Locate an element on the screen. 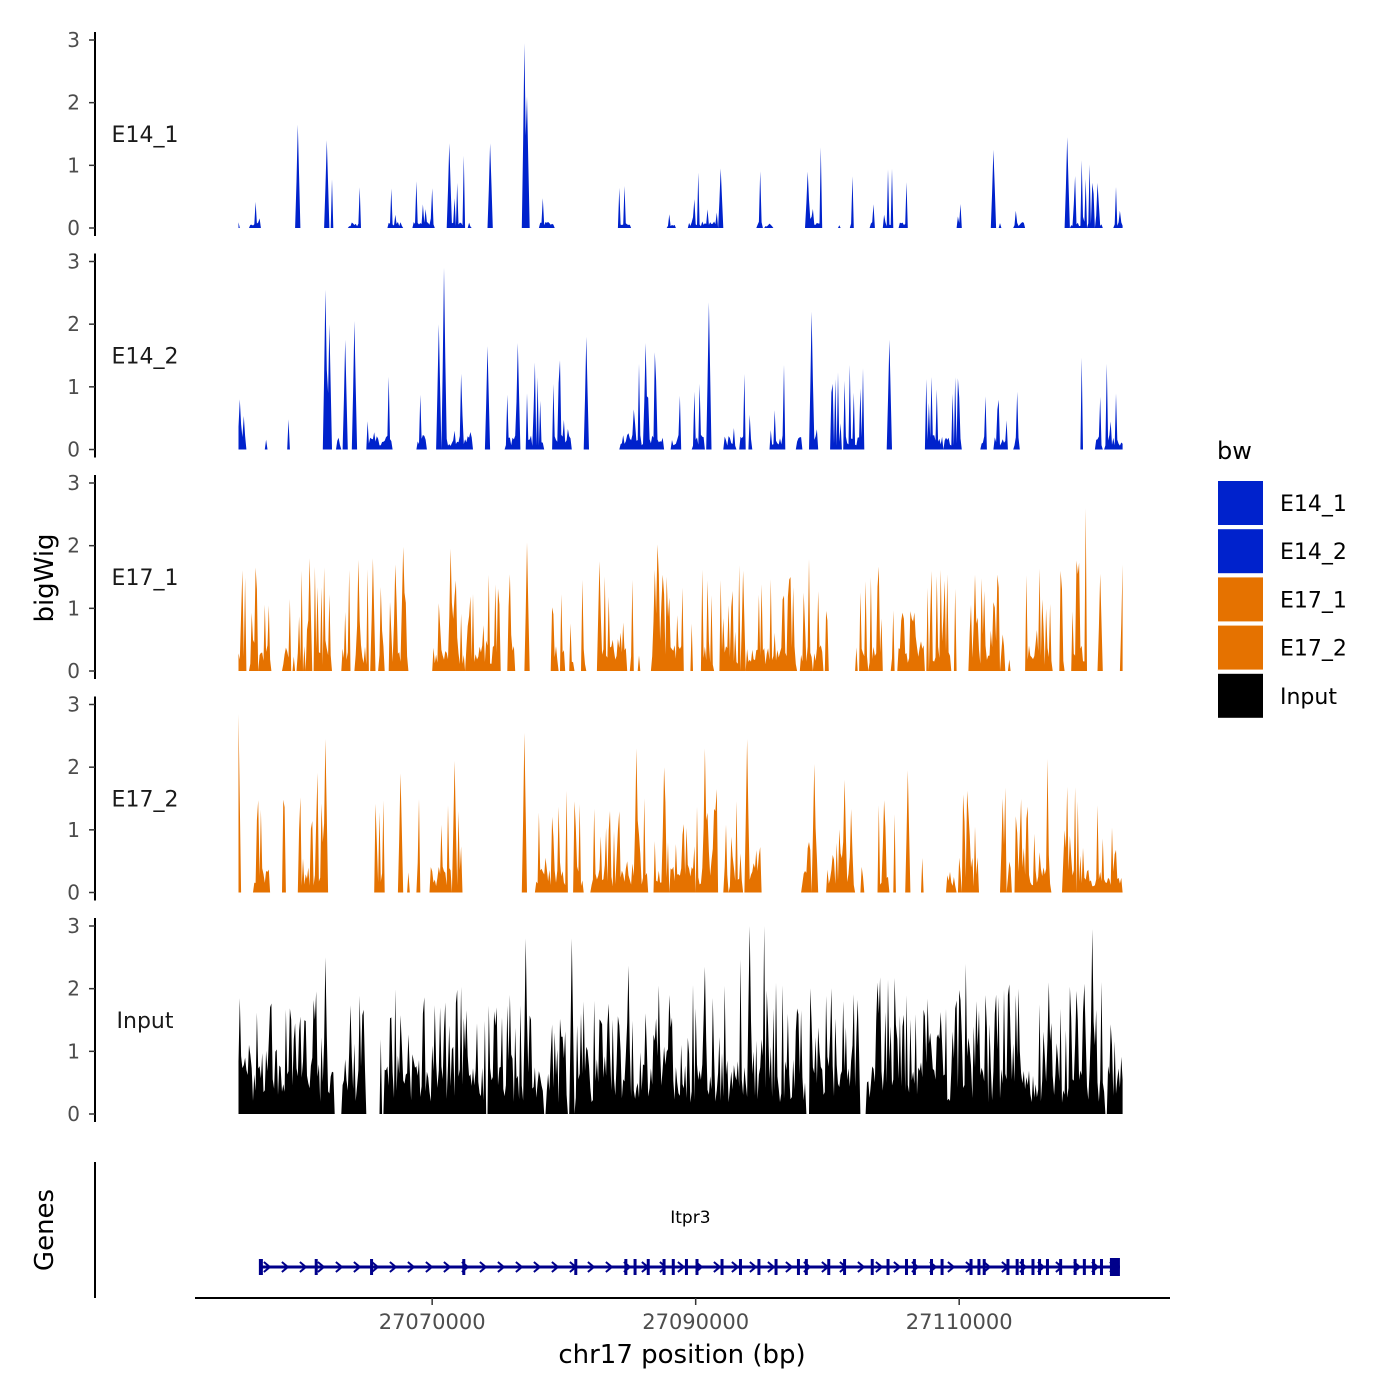 The width and height of the screenshot is (1400, 1400). legend: bw E14_1 E14_2 E17_1 E17_2 Input is located at coordinates (1282, 577).